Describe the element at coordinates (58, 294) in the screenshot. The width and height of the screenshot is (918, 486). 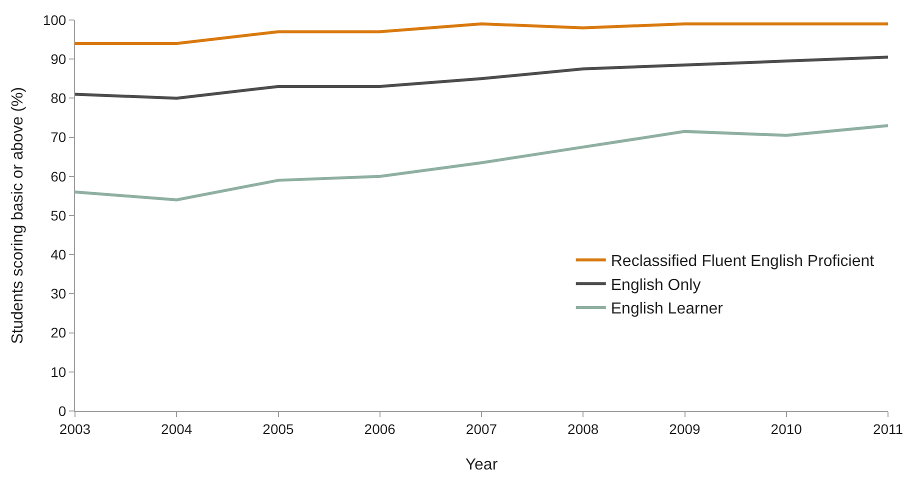
I see `y-tick-label: 30` at that location.